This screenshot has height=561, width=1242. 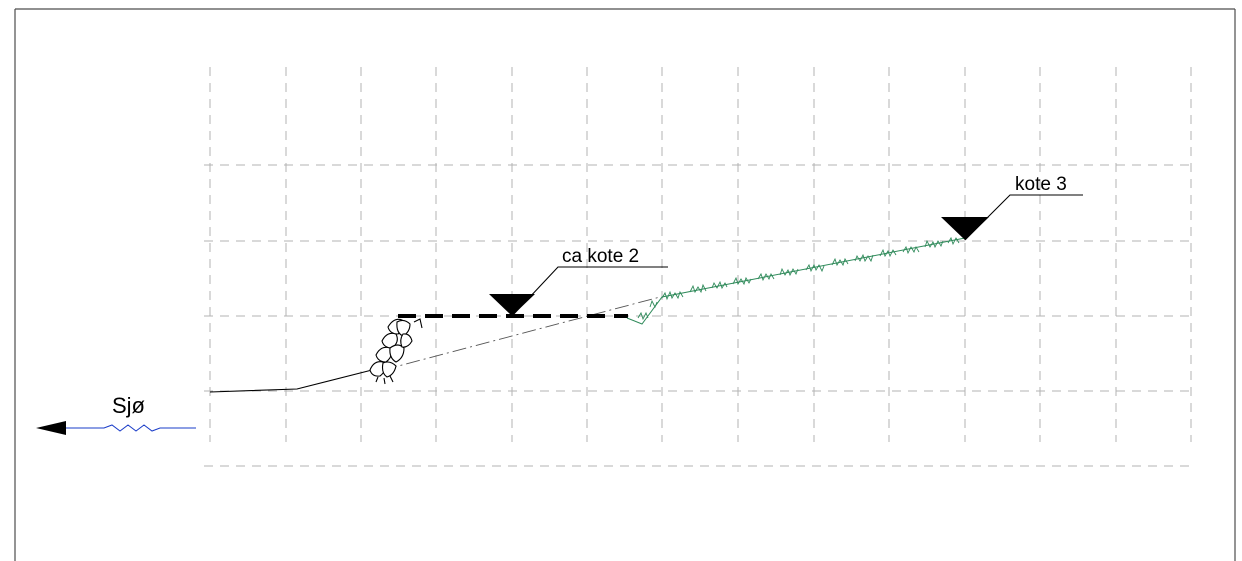 What do you see at coordinates (589, 291) in the screenshot?
I see `leader-line-low` at bounding box center [589, 291].